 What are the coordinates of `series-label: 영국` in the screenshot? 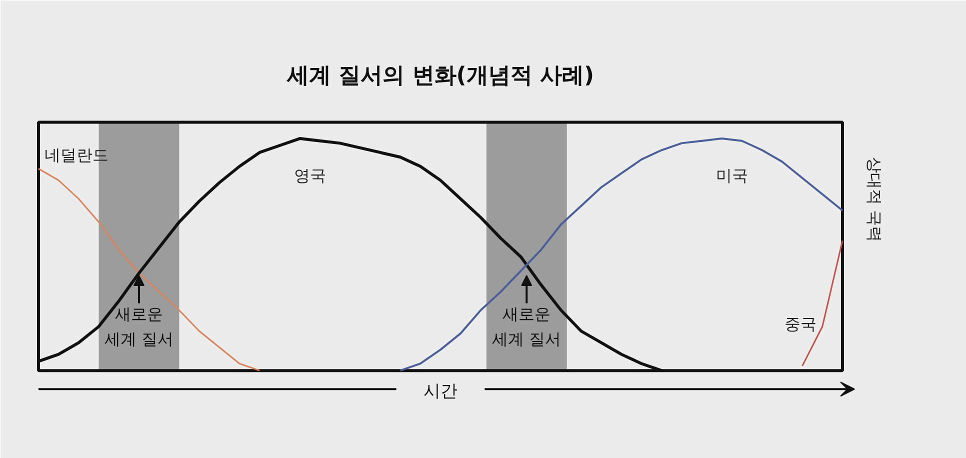 It's located at (310, 176).